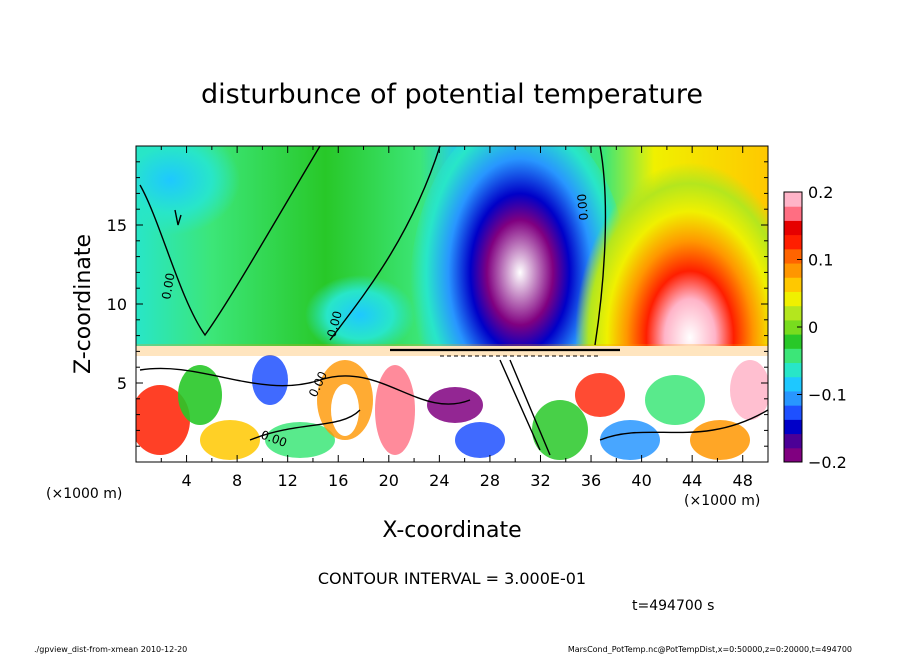 The image size is (904, 654). I want to click on x-axis-label: X-coordinate, so click(451, 530).